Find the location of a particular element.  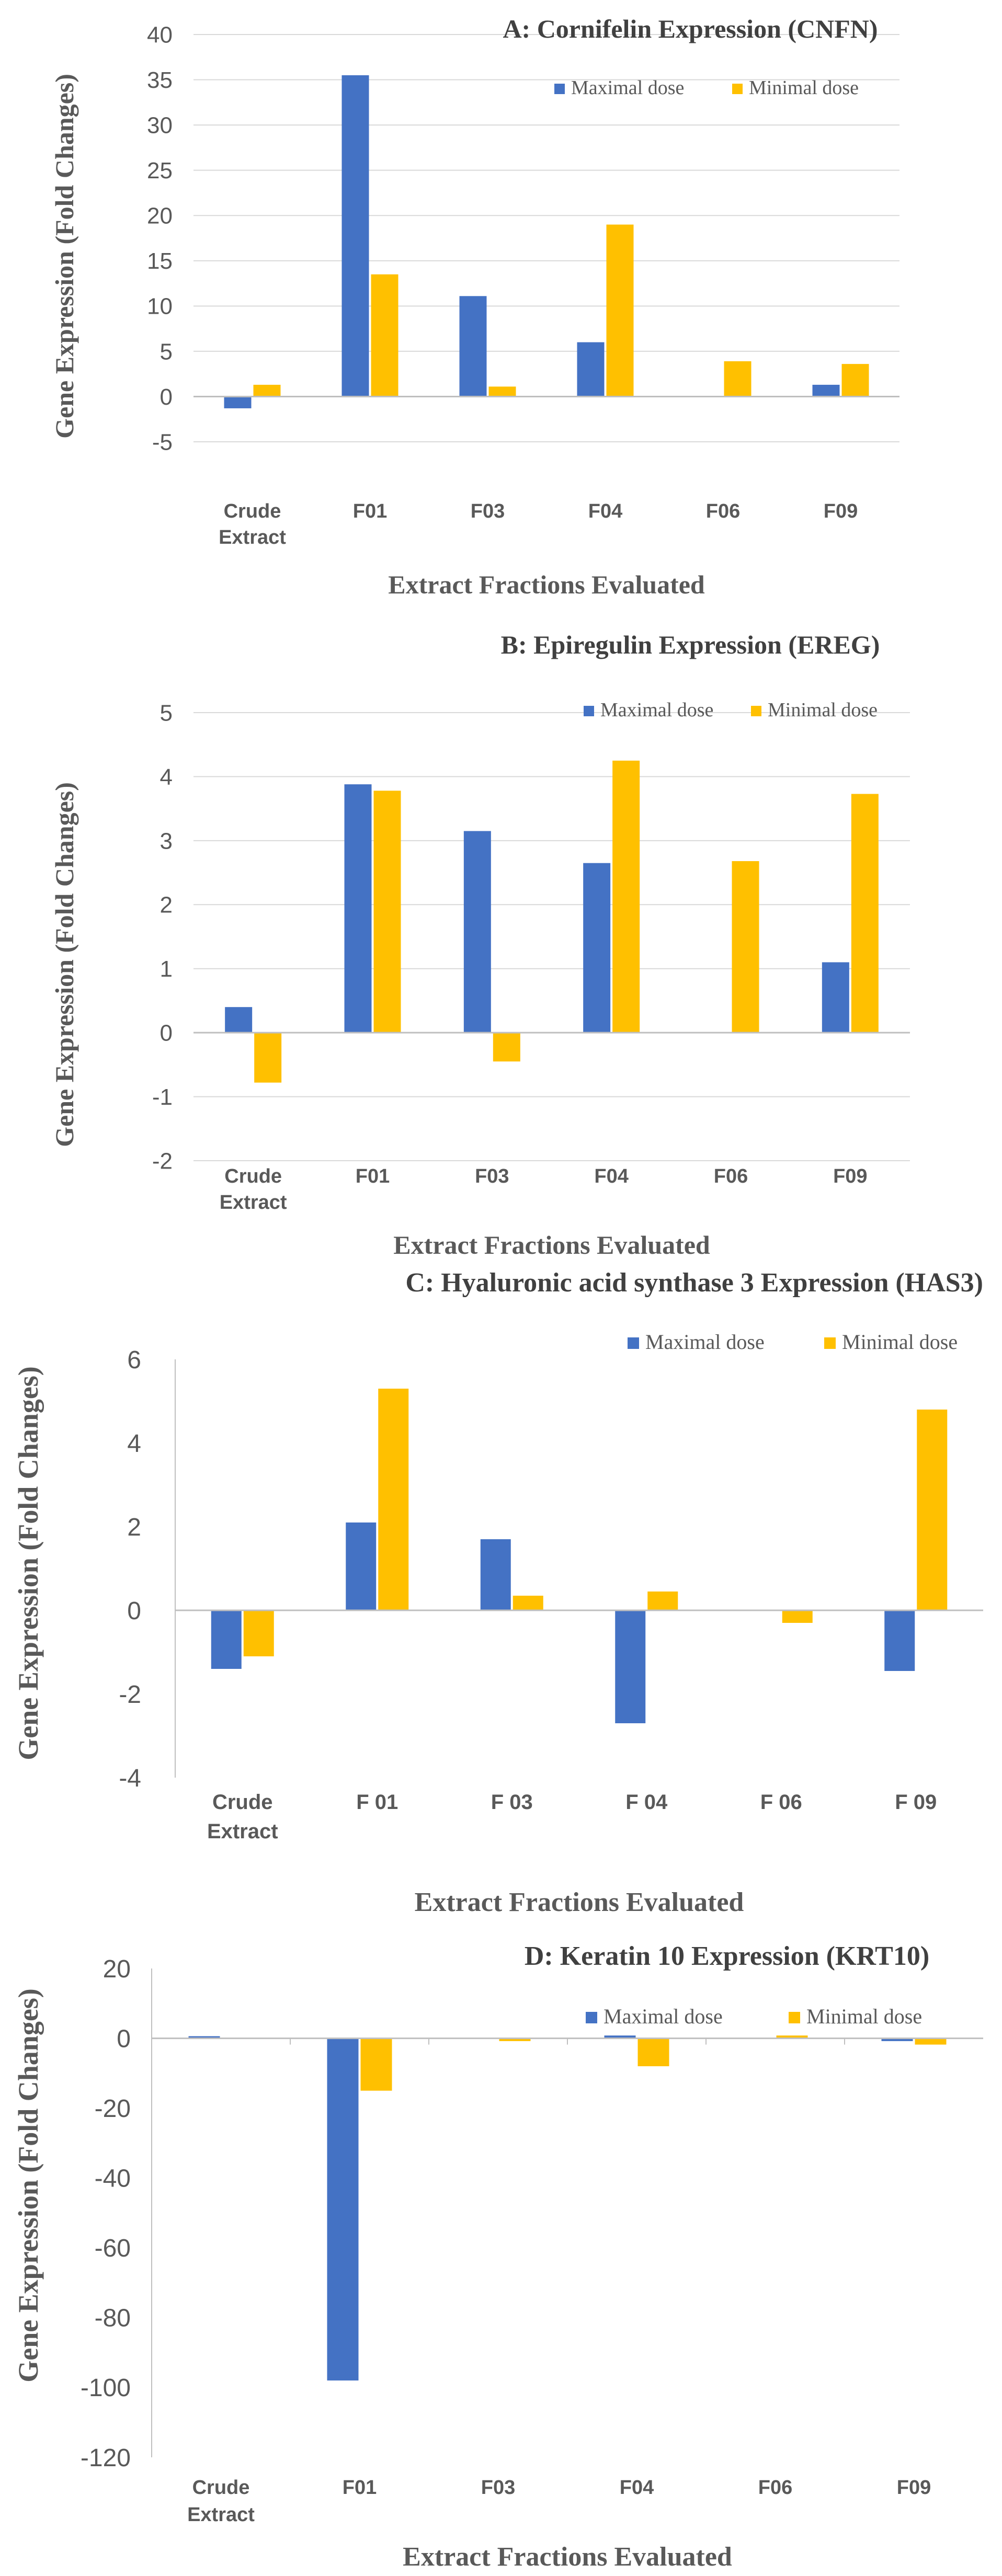

y-tick-label: 3 is located at coordinates (166, 841).